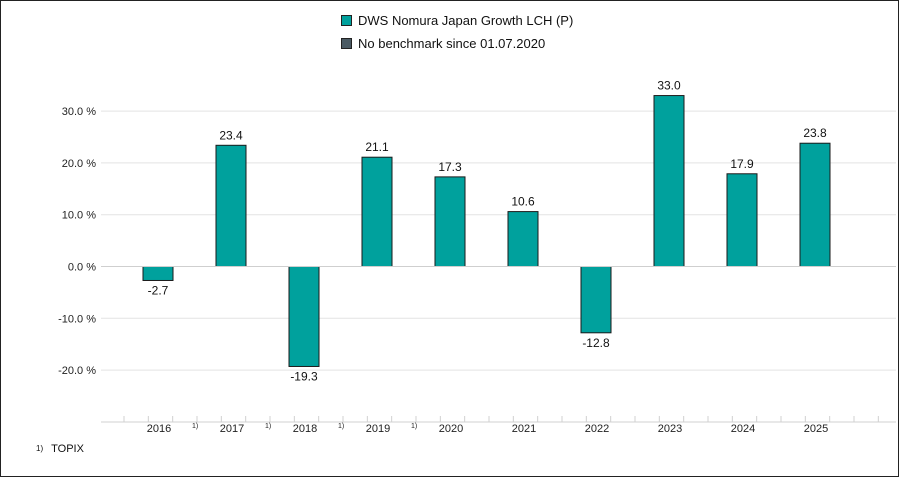 This screenshot has width=899, height=477. What do you see at coordinates (40, 448) in the screenshot?
I see `footnote-marker: 1)` at bounding box center [40, 448].